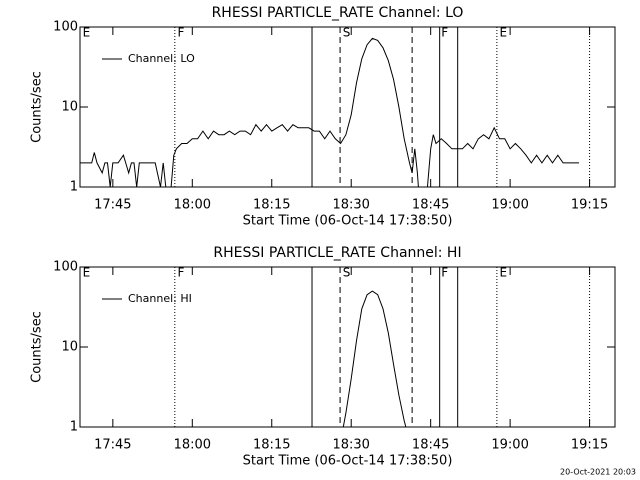 The height and width of the screenshot is (480, 640). I want to click on footer: 20-Oct-2021 20:03, so click(598, 472).